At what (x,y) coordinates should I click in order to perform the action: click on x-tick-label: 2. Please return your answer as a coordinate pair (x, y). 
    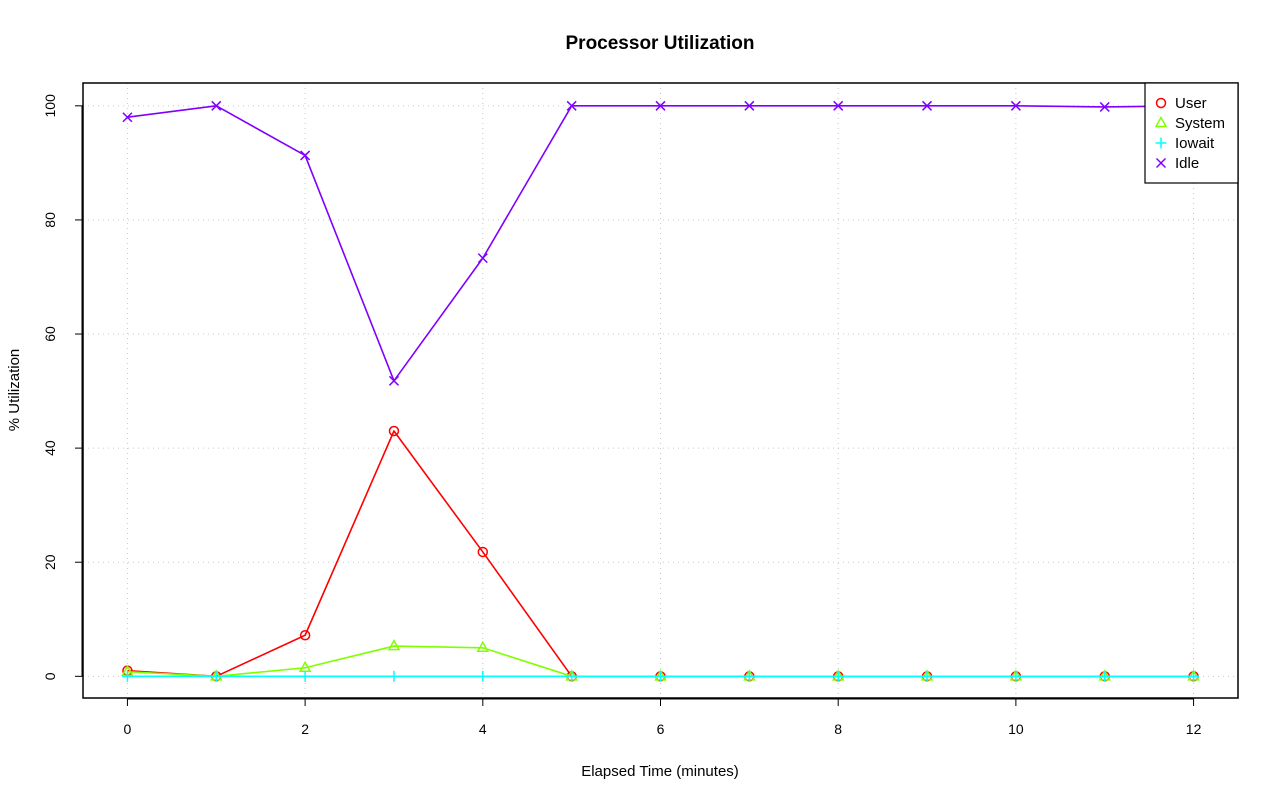
    Looking at the image, I should click on (305, 729).